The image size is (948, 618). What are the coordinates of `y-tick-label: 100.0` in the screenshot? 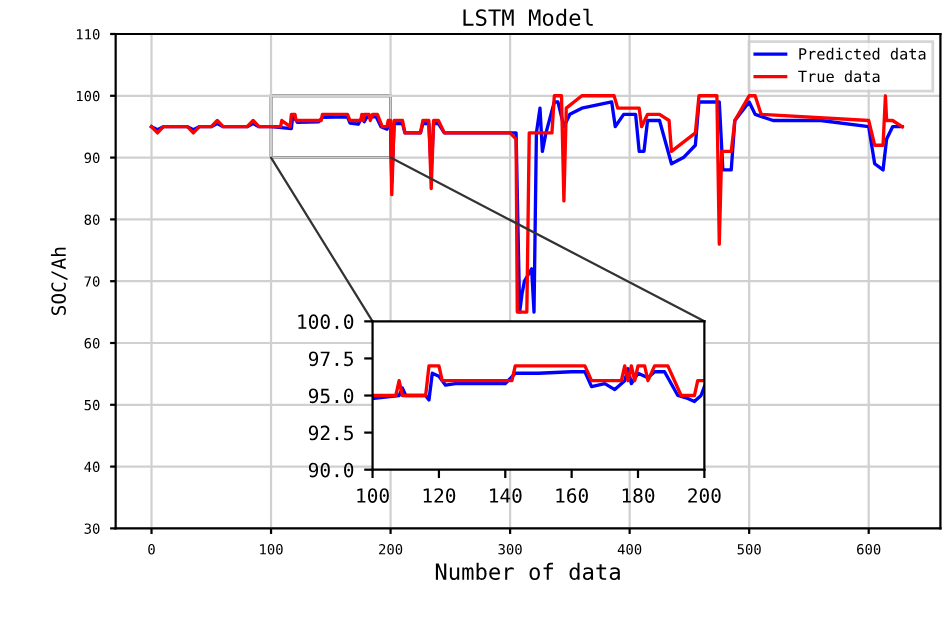 It's located at (326, 322).